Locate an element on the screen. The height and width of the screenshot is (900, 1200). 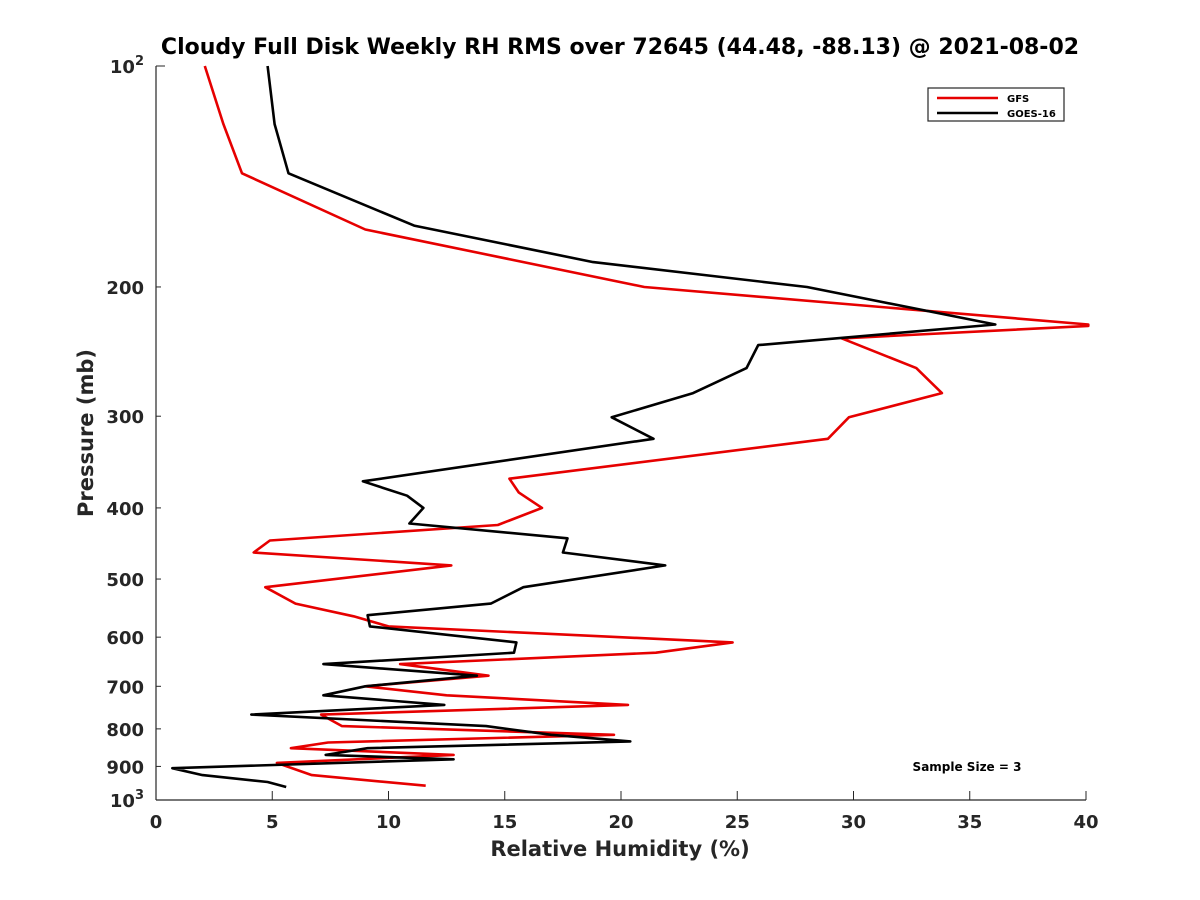
legend-label: GFS is located at coordinates (1018, 99).